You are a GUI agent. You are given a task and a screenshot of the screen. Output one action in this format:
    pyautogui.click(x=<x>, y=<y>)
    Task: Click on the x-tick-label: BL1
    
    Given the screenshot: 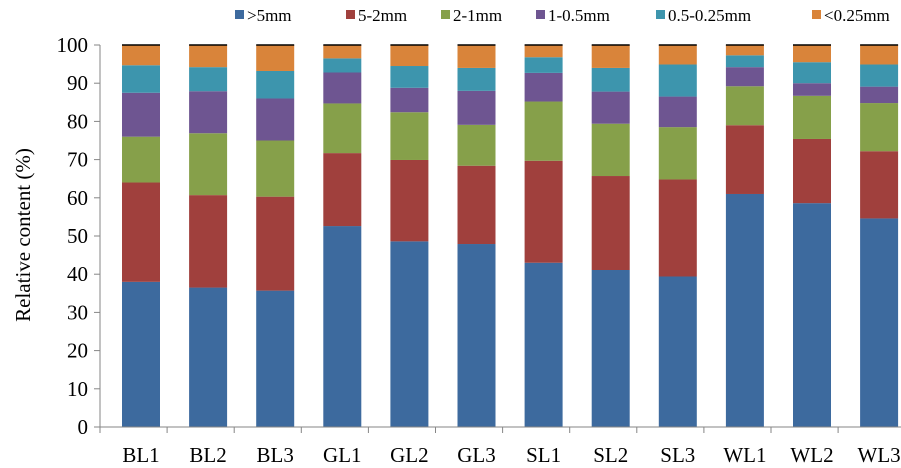 What is the action you would take?
    pyautogui.click(x=140, y=455)
    